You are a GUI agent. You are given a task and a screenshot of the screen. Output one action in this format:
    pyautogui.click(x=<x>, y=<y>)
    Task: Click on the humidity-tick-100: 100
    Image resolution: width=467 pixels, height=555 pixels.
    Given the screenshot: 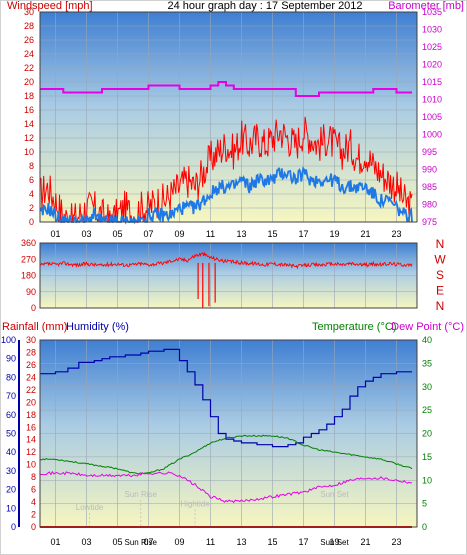 What is the action you would take?
    pyautogui.click(x=8, y=340)
    